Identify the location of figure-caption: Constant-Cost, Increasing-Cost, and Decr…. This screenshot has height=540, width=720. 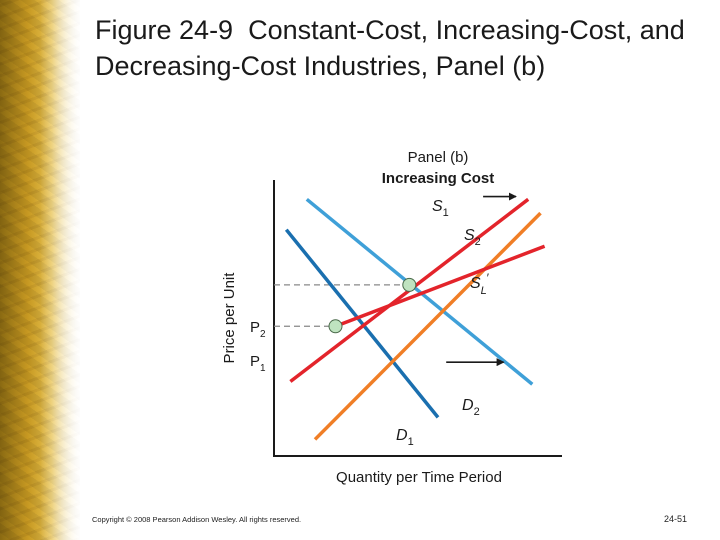
(390, 48).